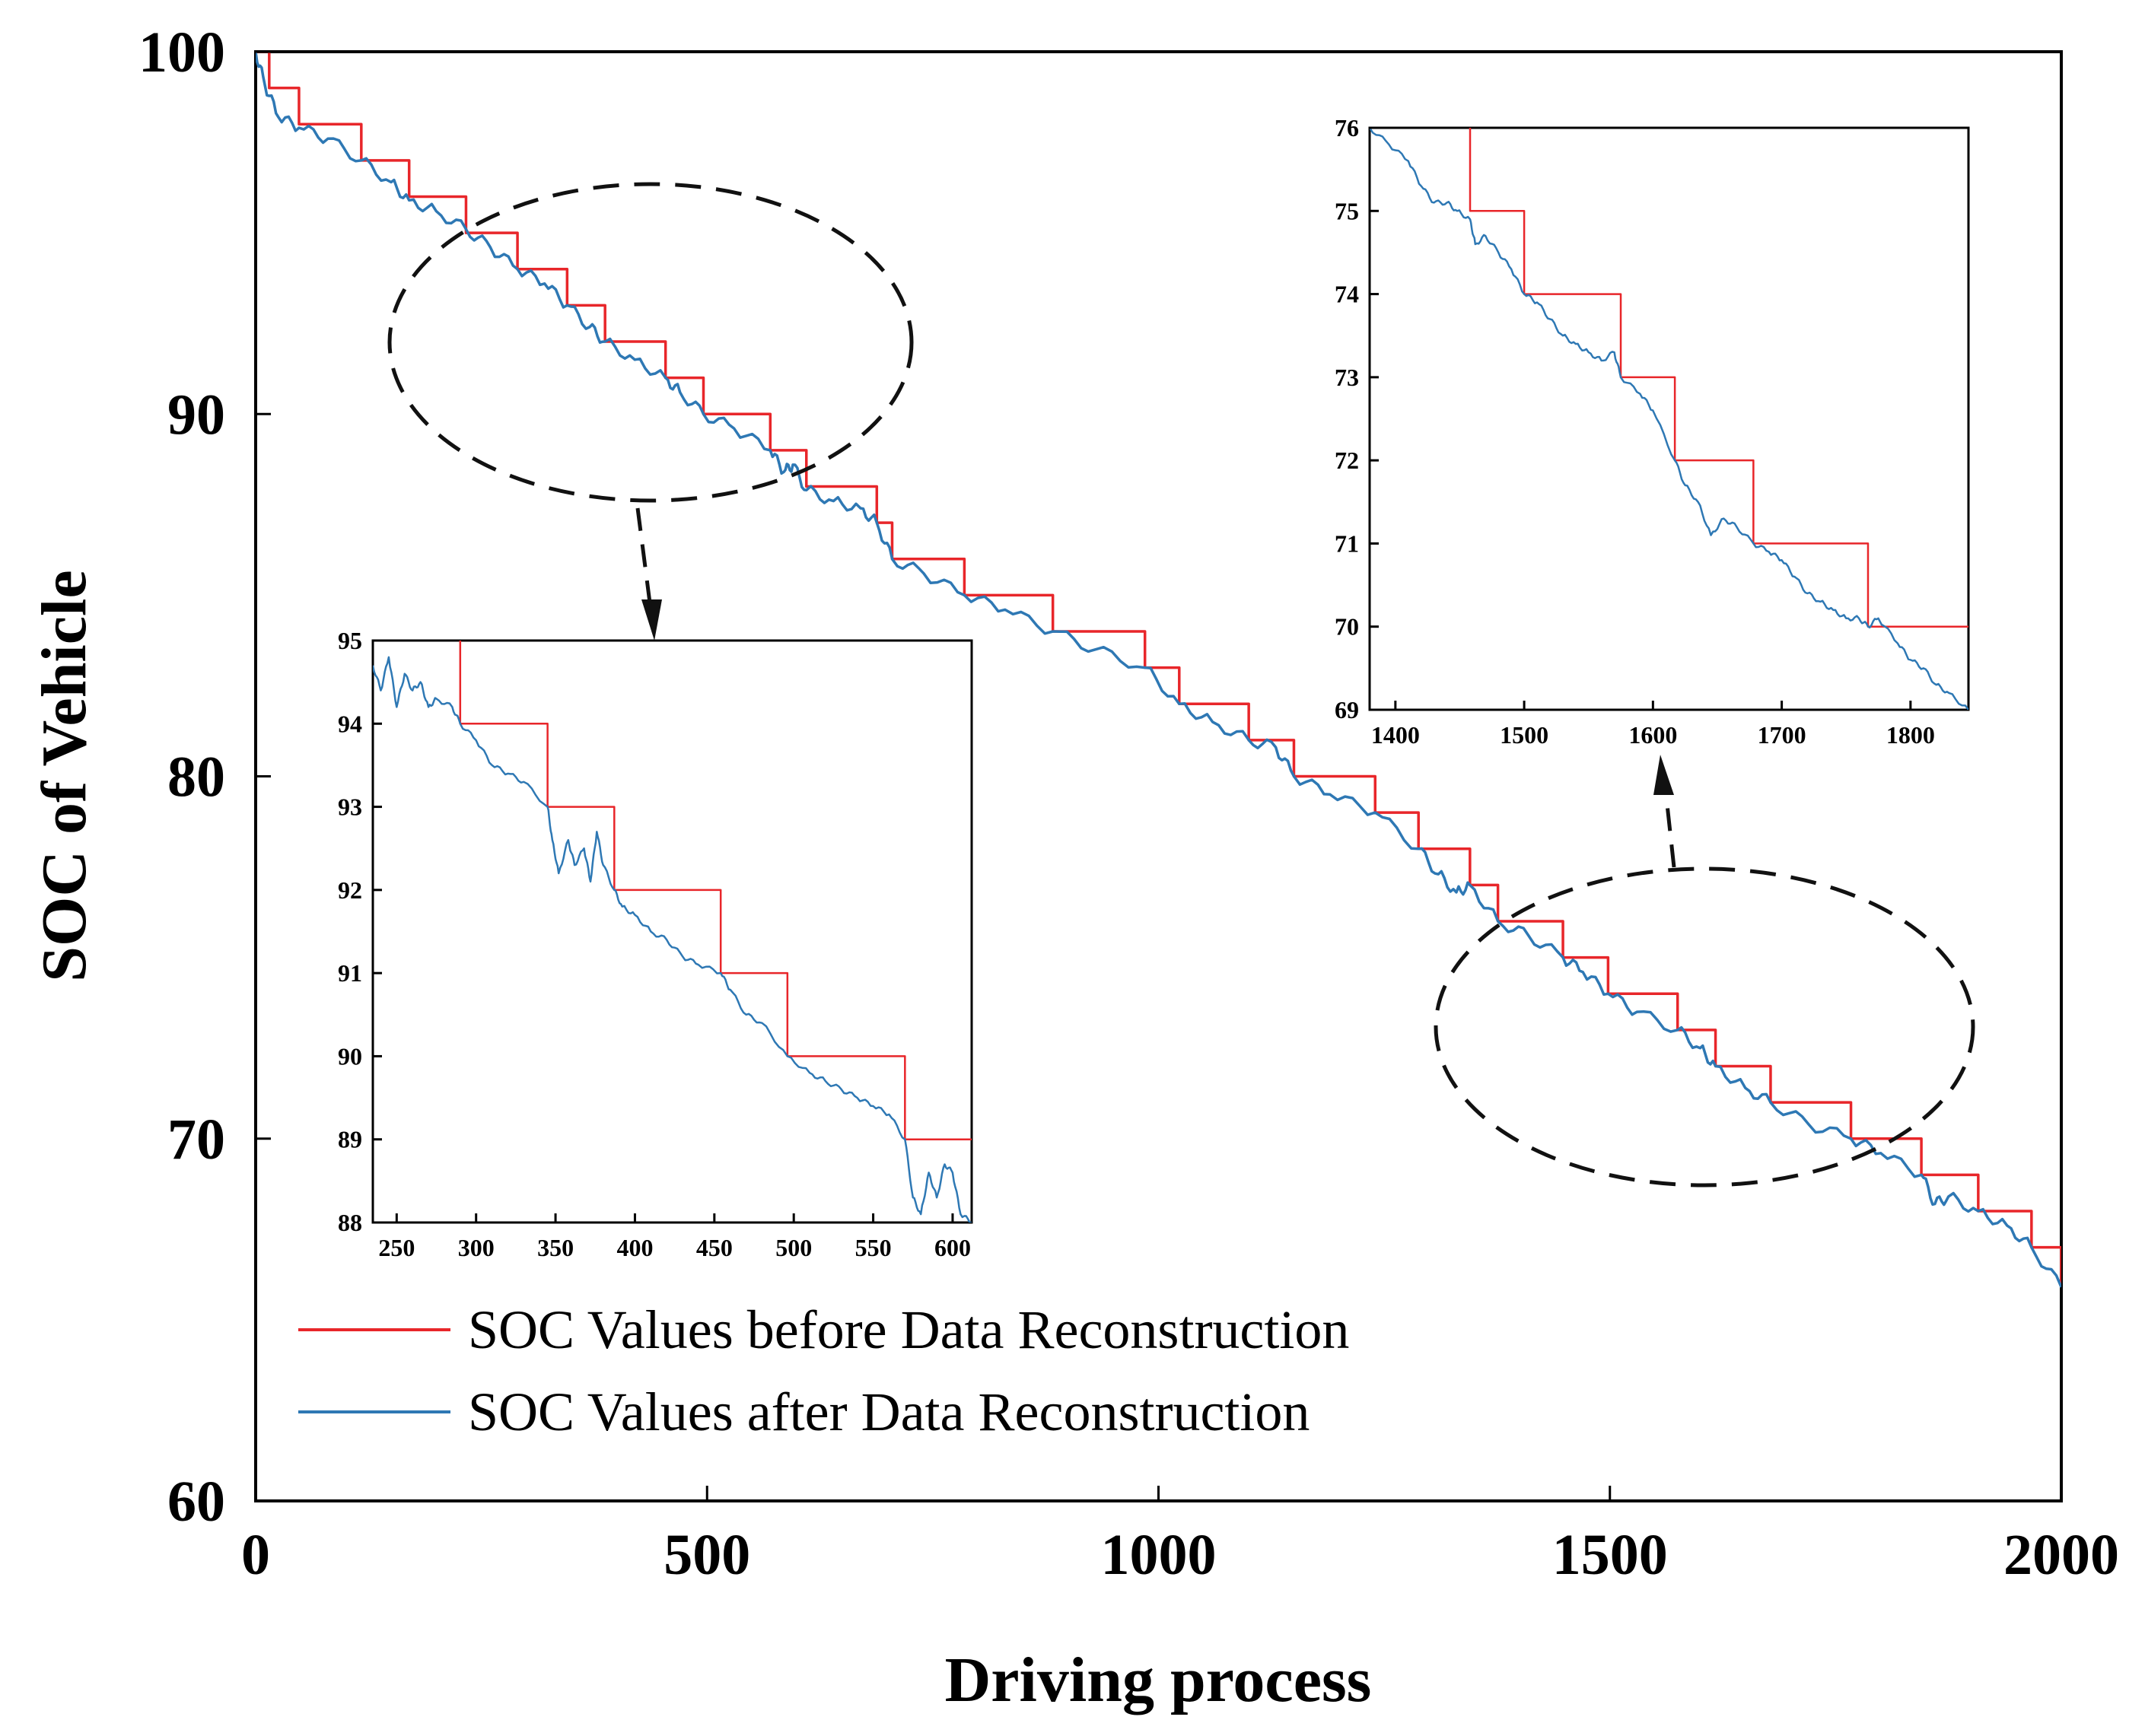  Describe the element at coordinates (644, 558) in the screenshot. I see `zoom-arrow-left-shaft` at that location.